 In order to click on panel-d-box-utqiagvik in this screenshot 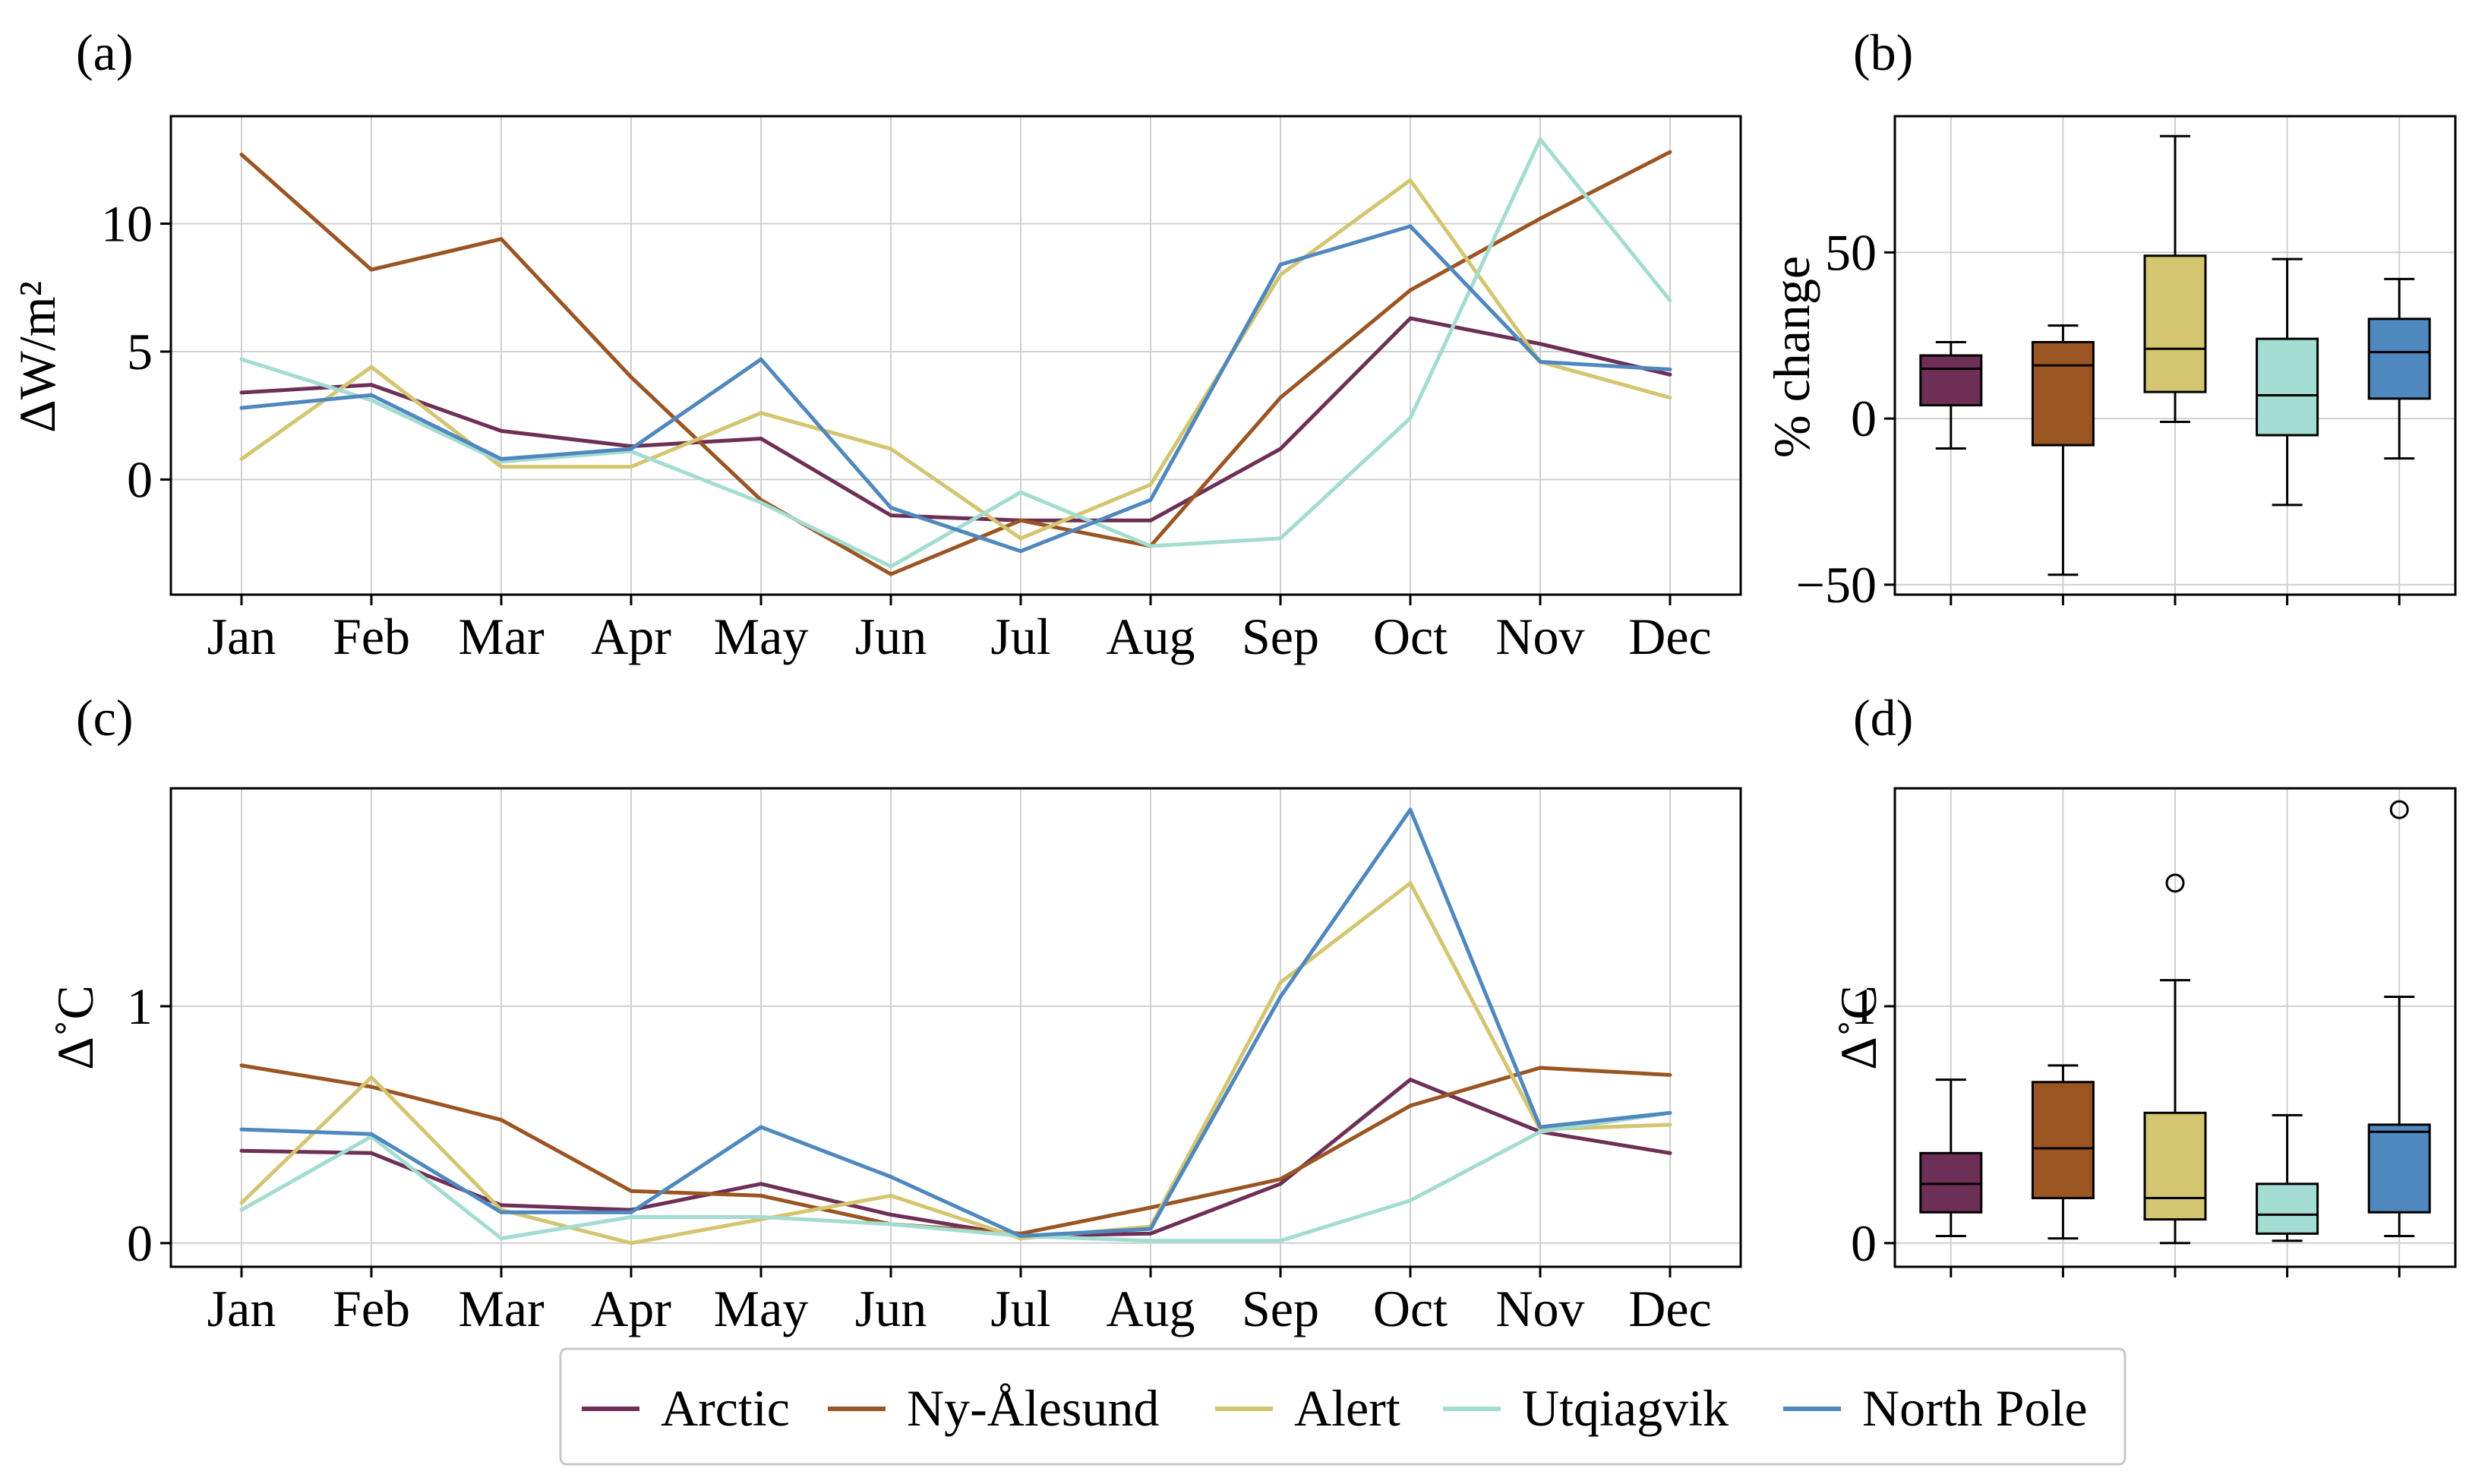, I will do `click(2287, 1177)`.